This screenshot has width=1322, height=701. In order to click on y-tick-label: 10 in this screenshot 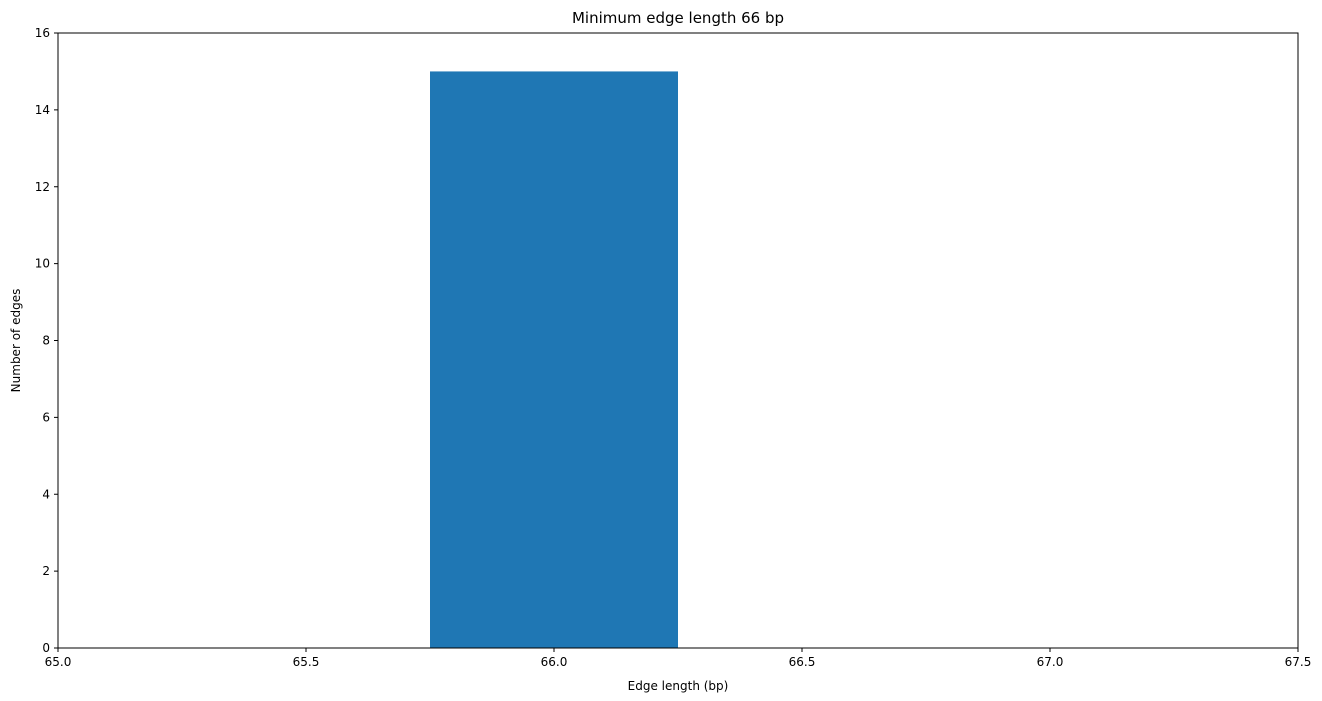, I will do `click(42, 264)`.